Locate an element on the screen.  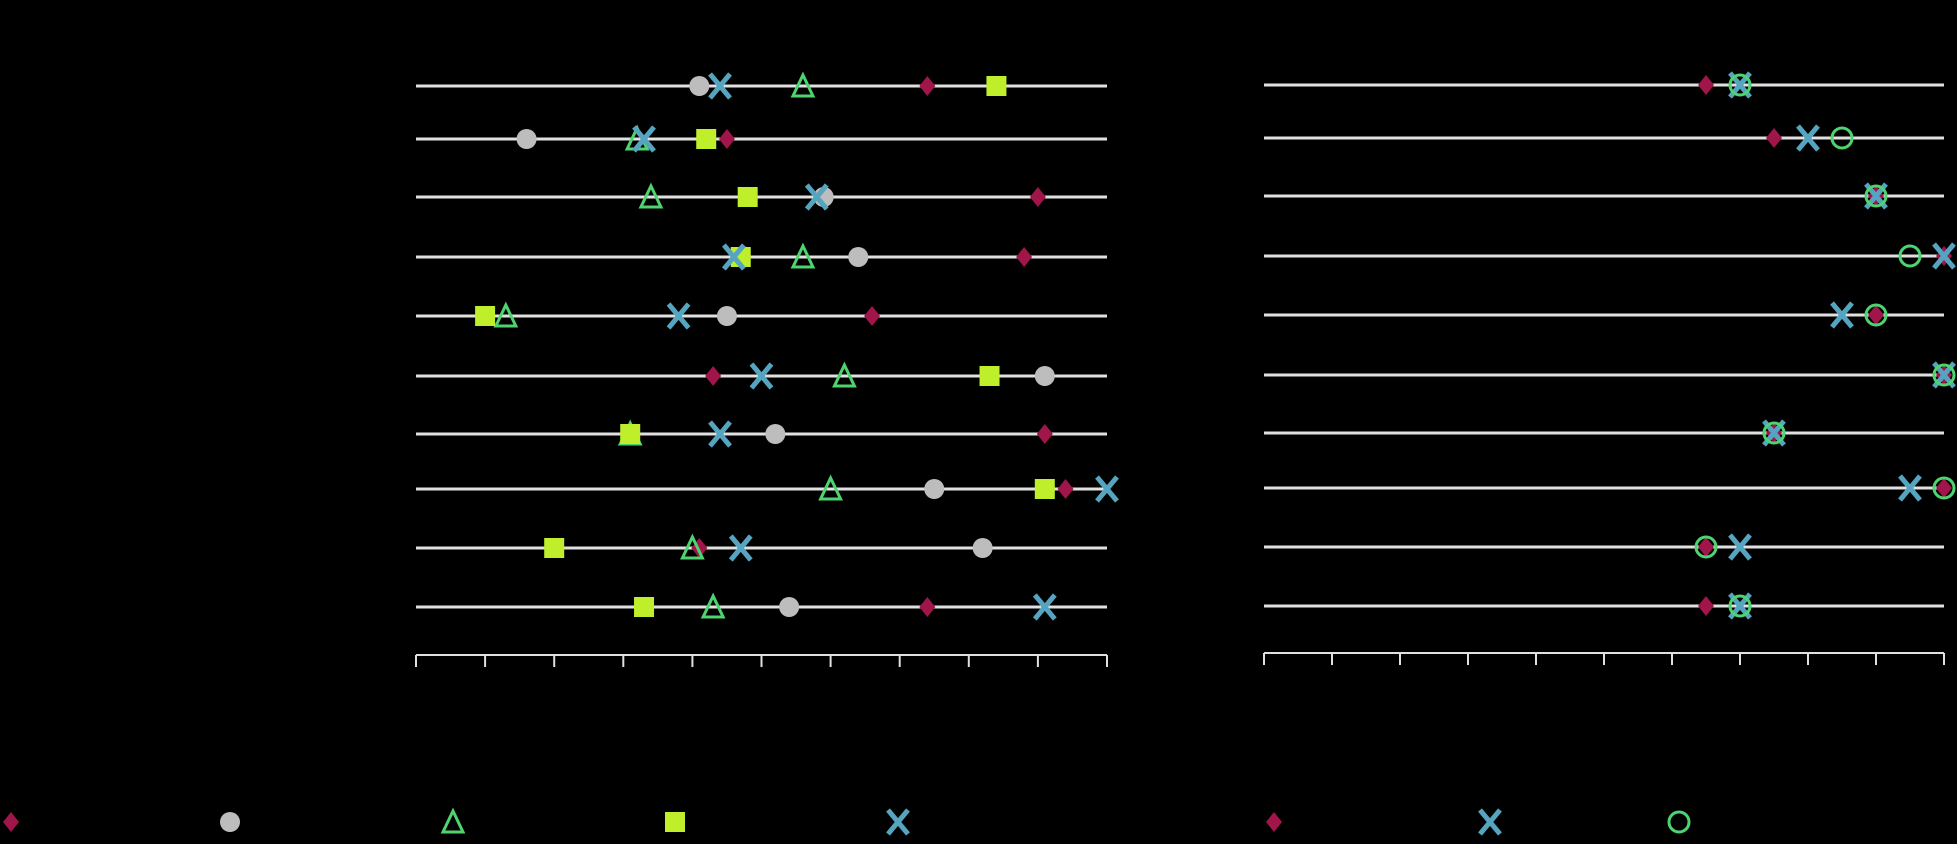
legend-circle-icon is located at coordinates (230, 822).